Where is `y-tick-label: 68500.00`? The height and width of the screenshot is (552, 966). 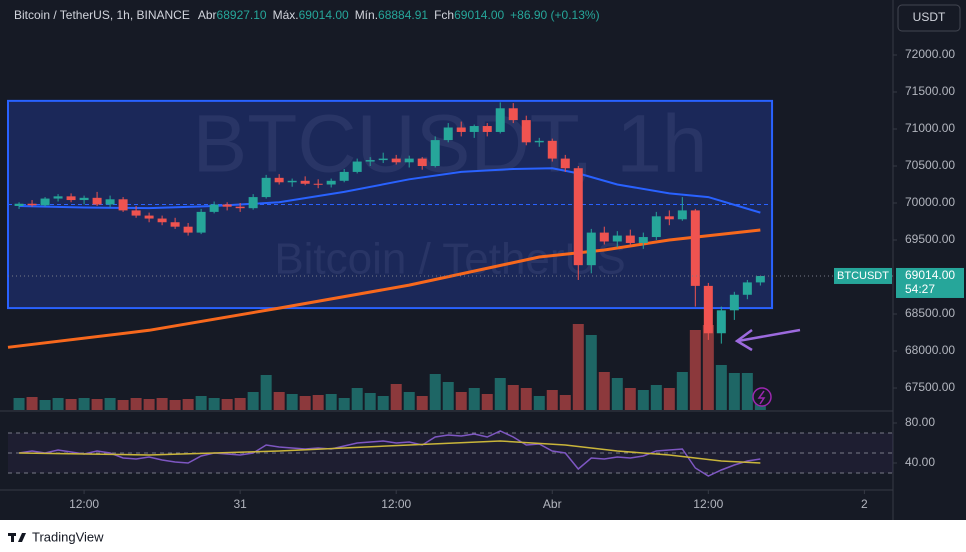
y-tick-label: 68500.00 is located at coordinates (930, 313).